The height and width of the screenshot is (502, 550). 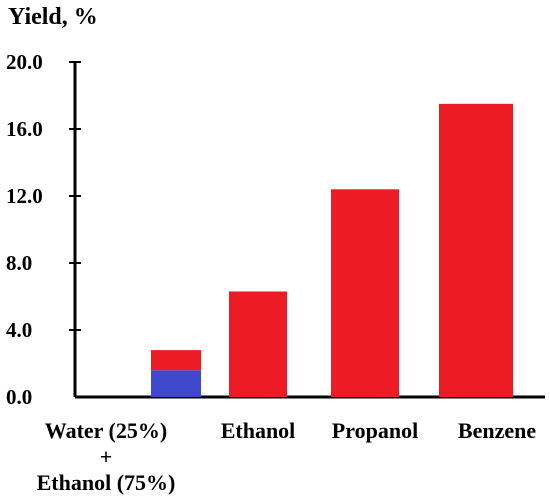 What do you see at coordinates (43, 229) in the screenshot?
I see `y-axis-ticks: 0.0 4.0 8.0 12.0 16.0 20.0` at bounding box center [43, 229].